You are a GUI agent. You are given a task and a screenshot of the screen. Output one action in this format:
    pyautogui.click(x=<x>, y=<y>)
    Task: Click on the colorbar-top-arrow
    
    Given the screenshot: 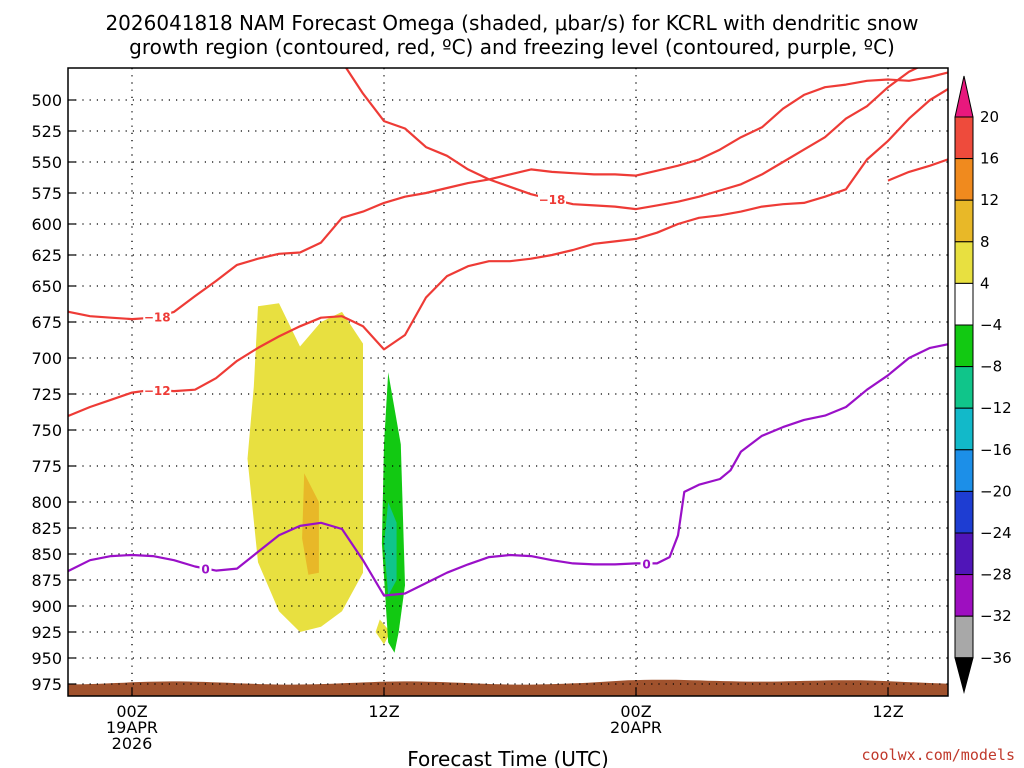 What is the action you would take?
    pyautogui.click(x=964, y=96)
    